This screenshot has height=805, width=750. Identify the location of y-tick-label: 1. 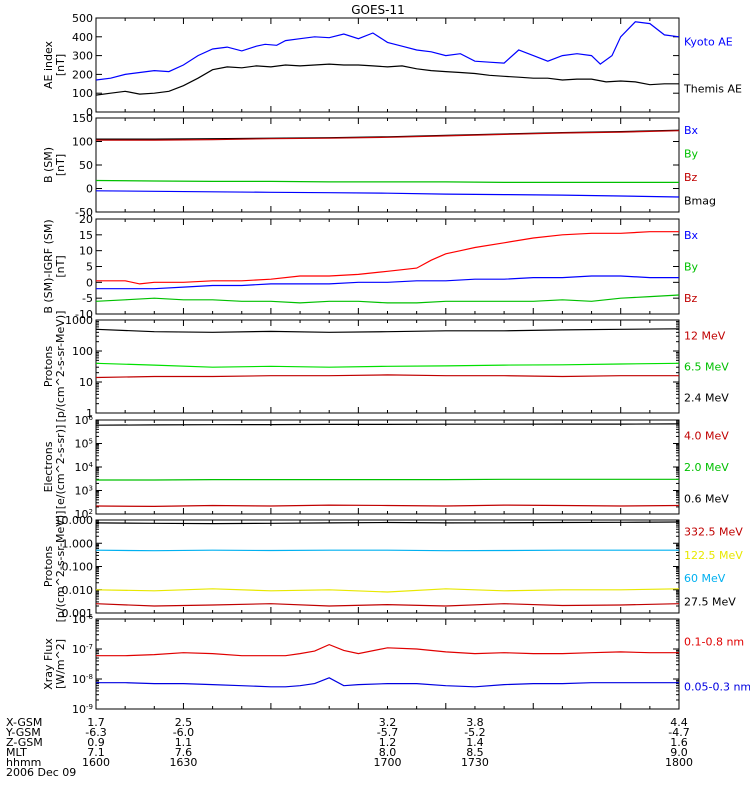
(89, 413).